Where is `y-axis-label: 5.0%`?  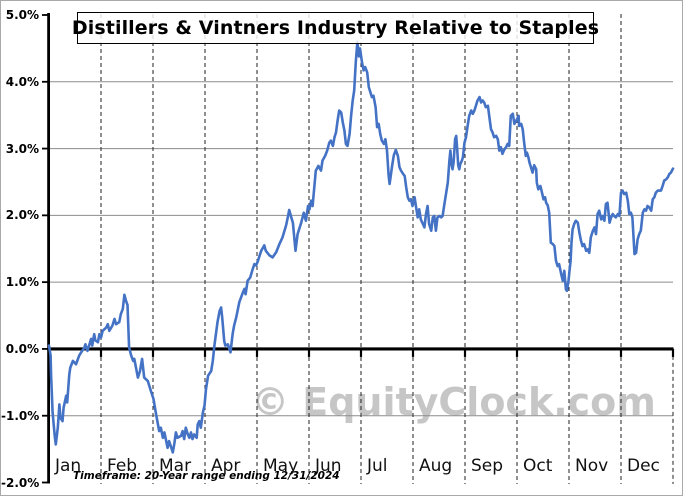
y-axis-label: 5.0% is located at coordinates (22, 15).